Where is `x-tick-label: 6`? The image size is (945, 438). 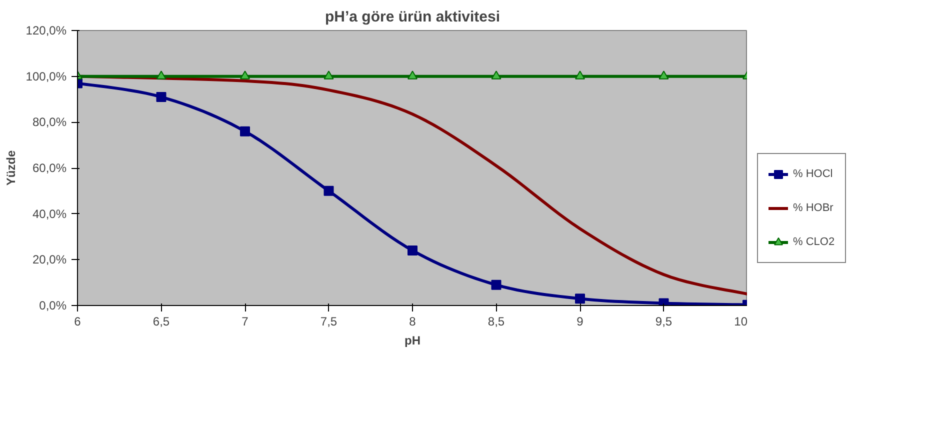 x-tick-label: 6 is located at coordinates (78, 321).